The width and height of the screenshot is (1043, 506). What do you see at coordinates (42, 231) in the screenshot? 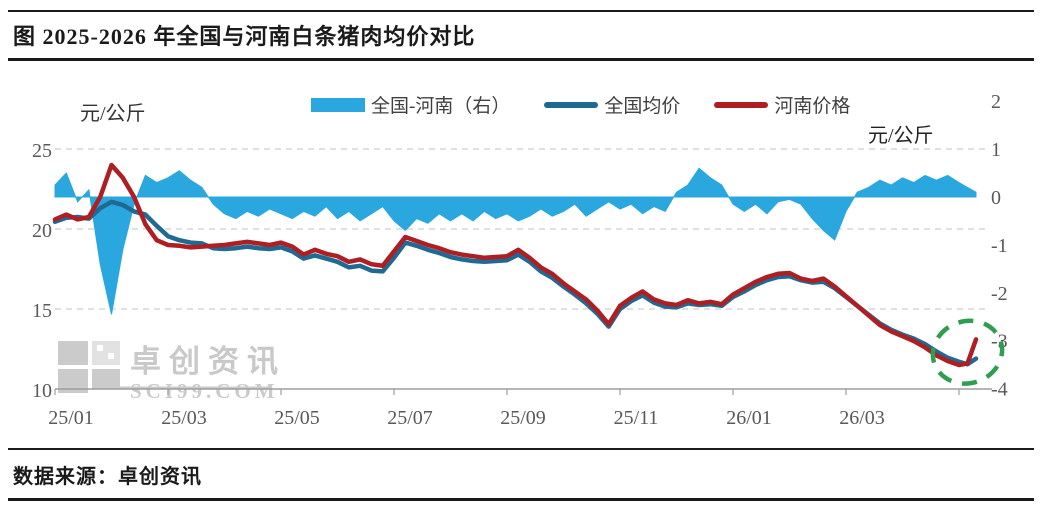
I see `left-axis-tick-label: 20` at bounding box center [42, 231].